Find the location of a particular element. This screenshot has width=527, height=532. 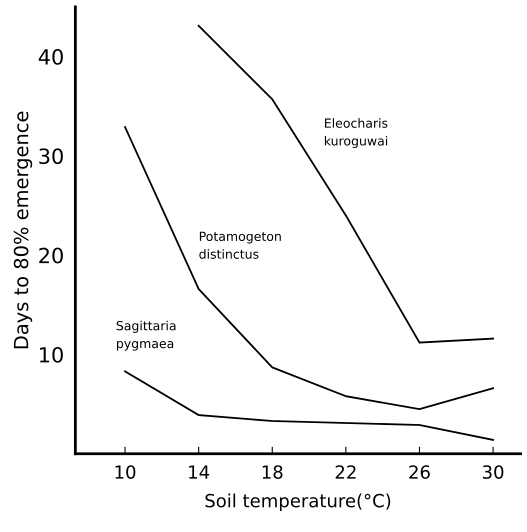

series-label: Sagittaria pygmaea is located at coordinates (146, 335).